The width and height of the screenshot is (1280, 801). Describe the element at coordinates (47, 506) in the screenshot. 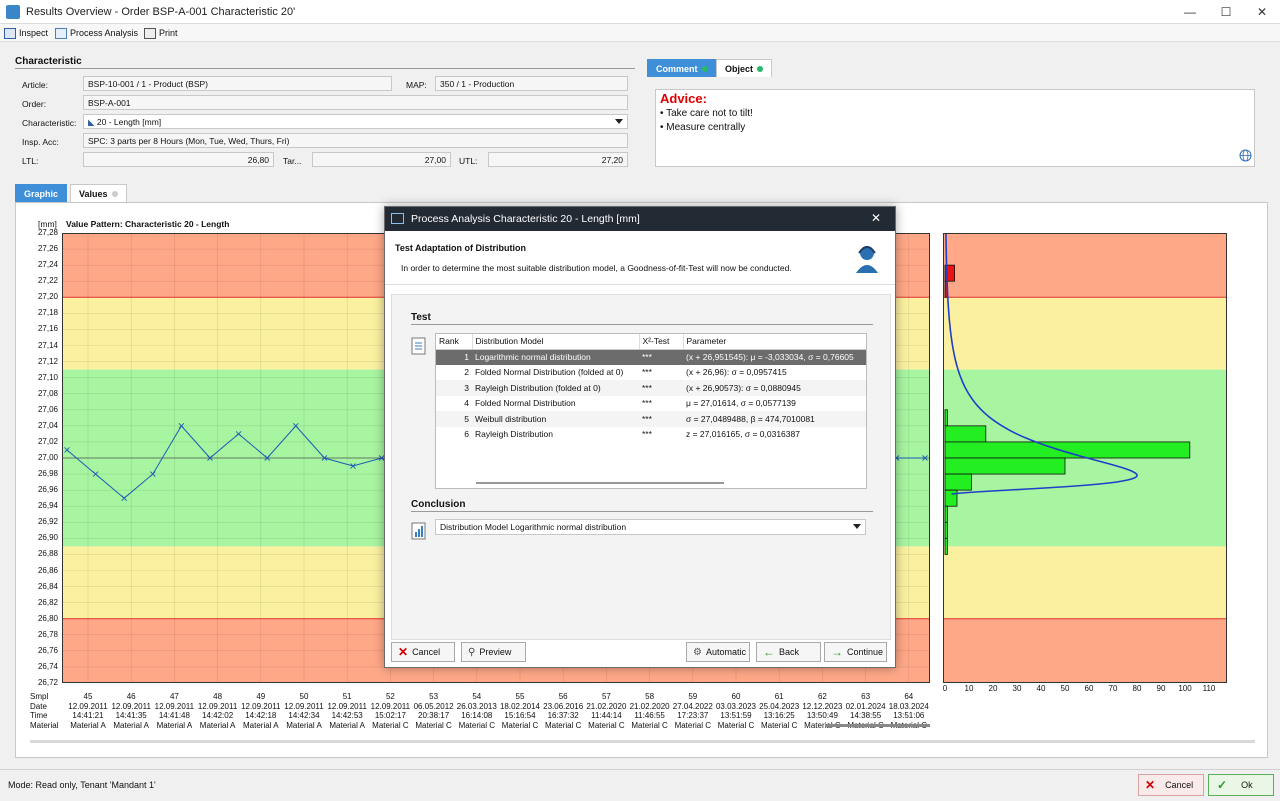

I see `y-tick-label: 26,94` at that location.